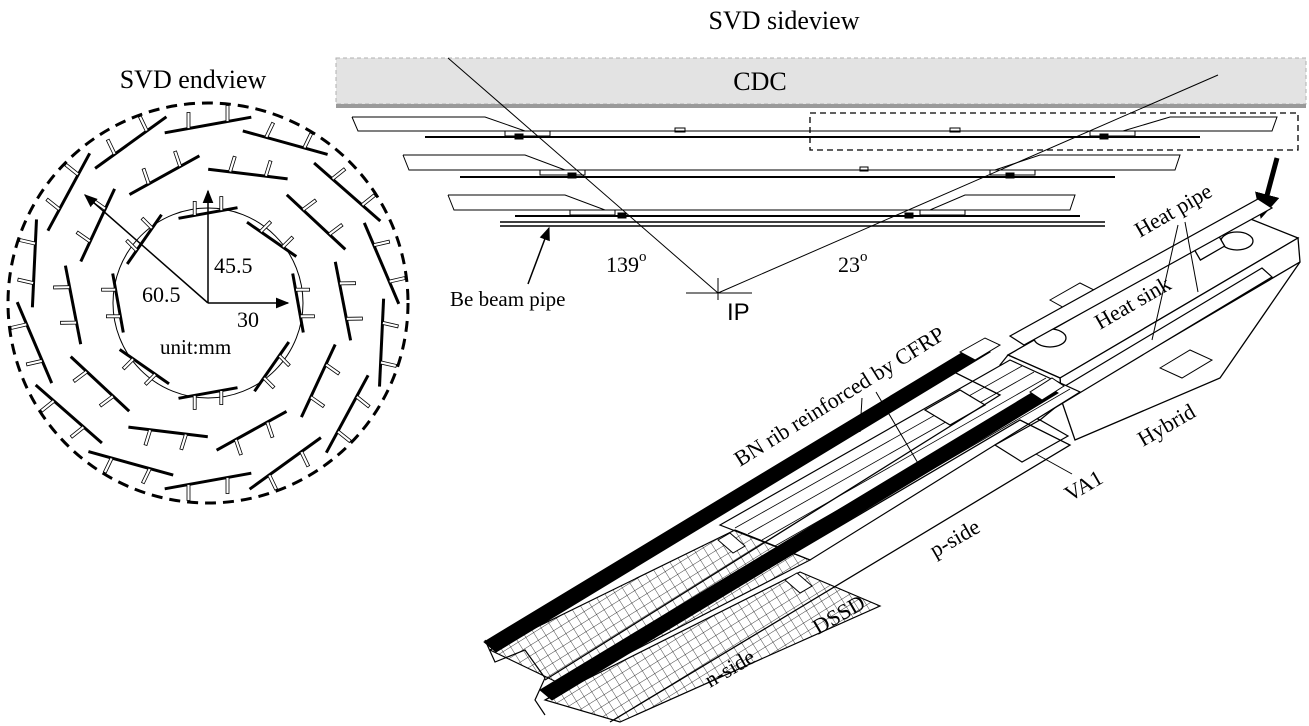  Describe the element at coordinates (784, 20) in the screenshot. I see `sideview-title: SVD sideview` at that location.